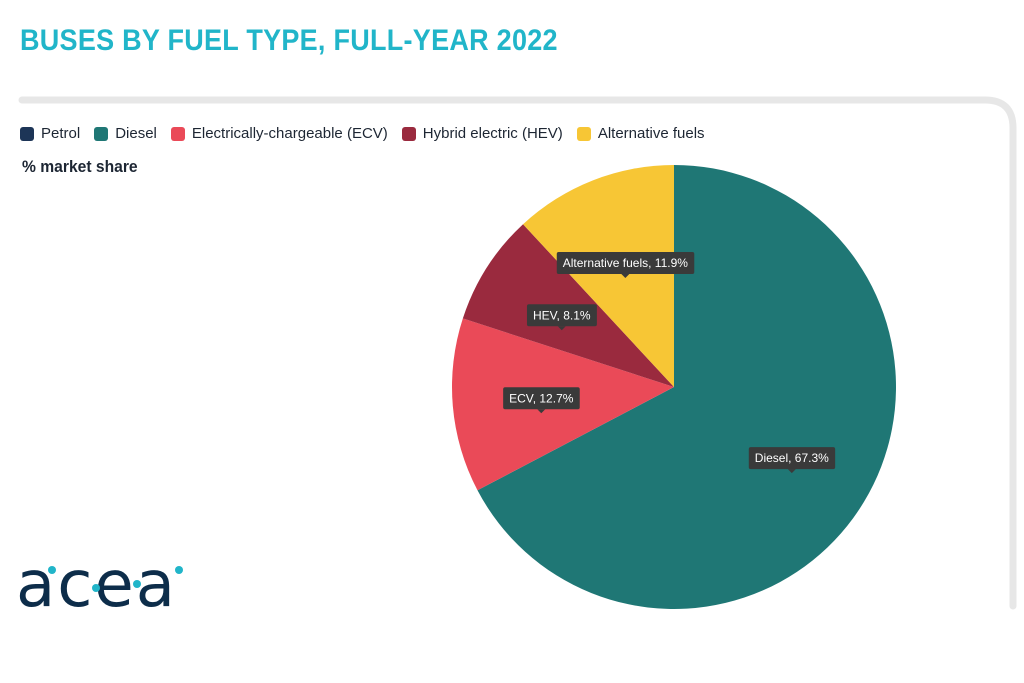  What do you see at coordinates (96, 583) in the screenshot?
I see `logo-text: acea` at bounding box center [96, 583].